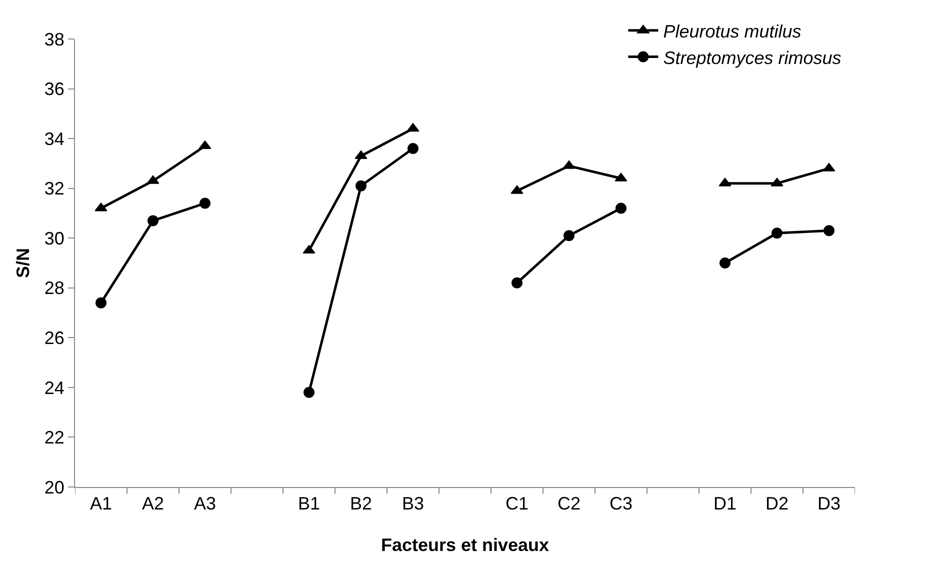 The height and width of the screenshot is (567, 945). I want to click on y-tick-label: 36, so click(54, 89).